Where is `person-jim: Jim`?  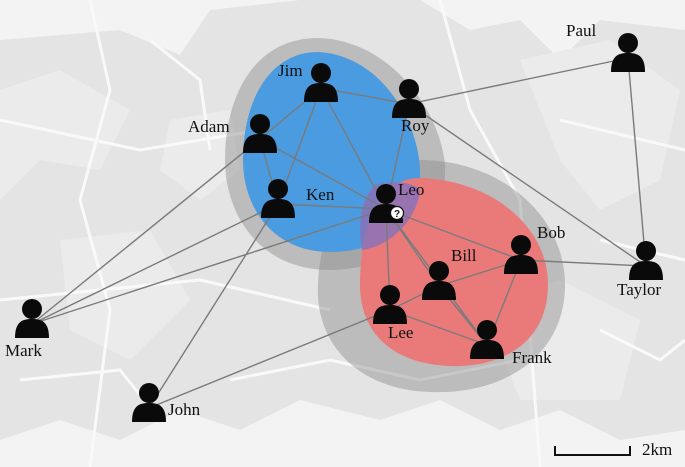 person-jim: Jim is located at coordinates (308, 81).